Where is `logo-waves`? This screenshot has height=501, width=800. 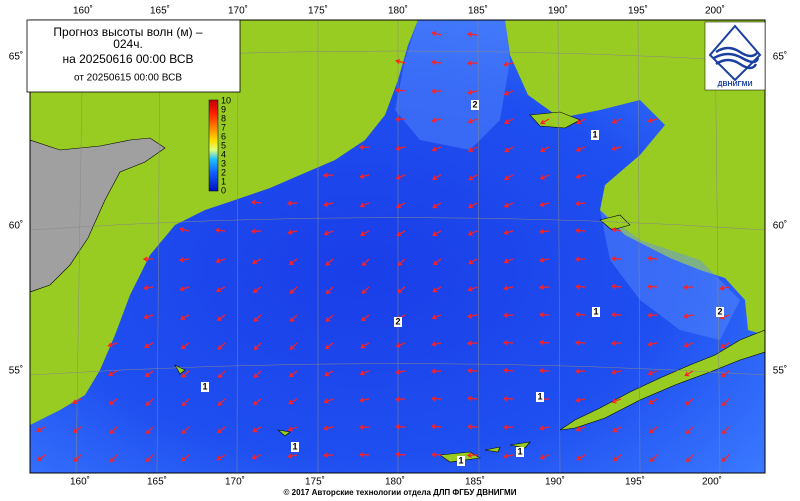
logo-waves is located at coordinates (736, 58).